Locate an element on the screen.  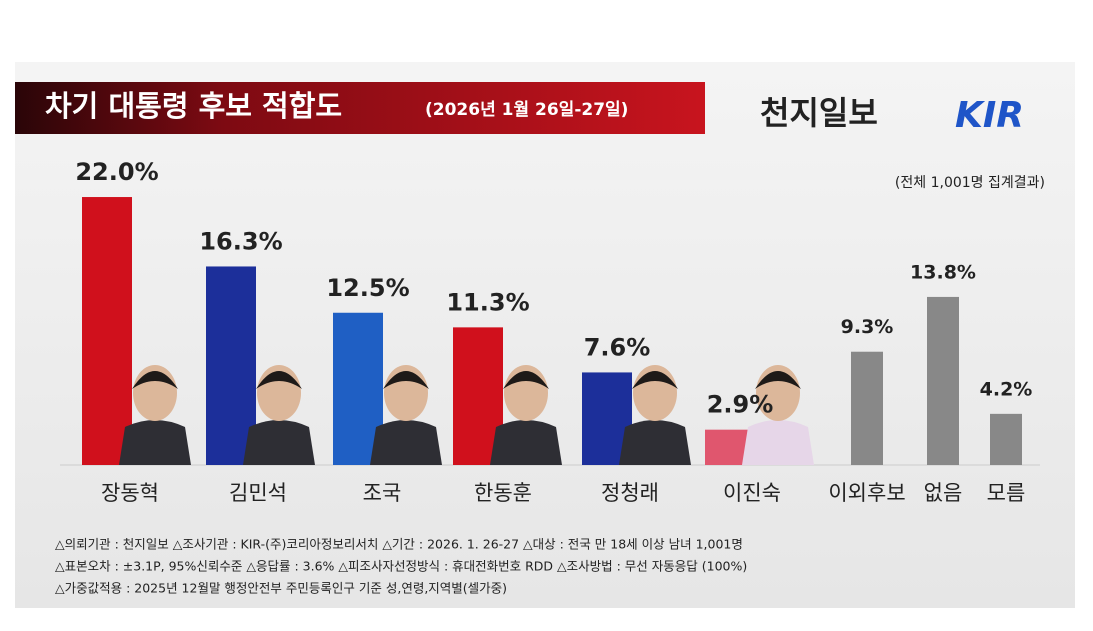
category-label: 한동훈 is located at coordinates (503, 493).